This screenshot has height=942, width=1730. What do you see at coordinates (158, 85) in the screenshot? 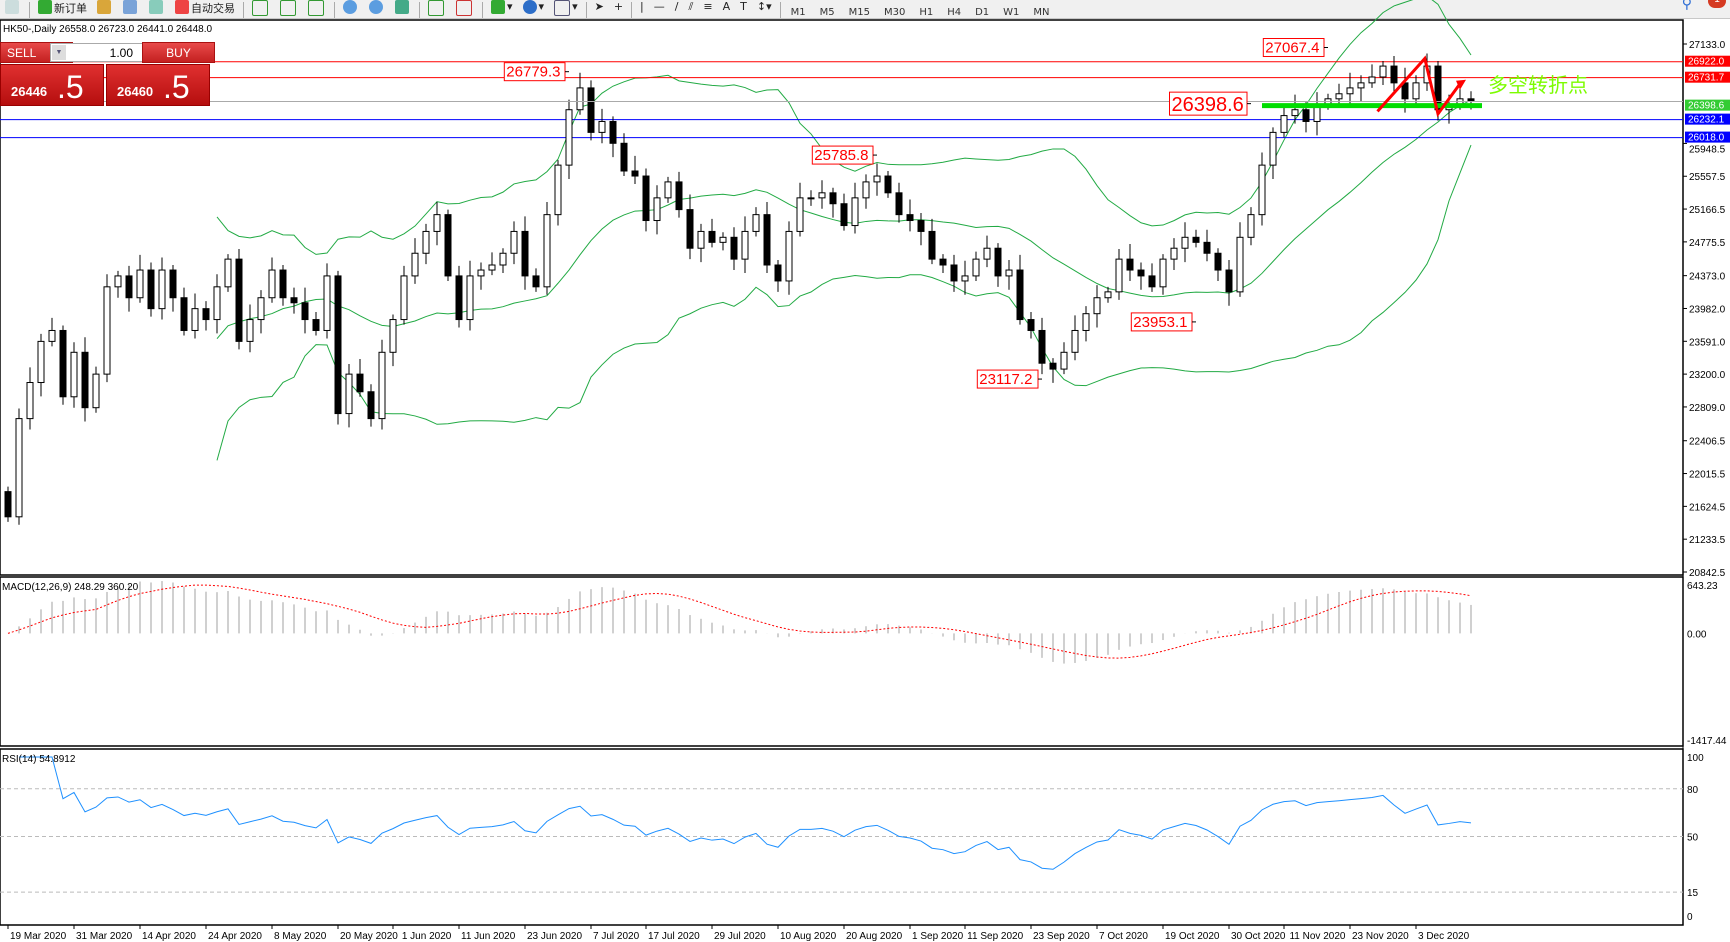
I see `buy-price-button: 26460 .5` at bounding box center [158, 85].